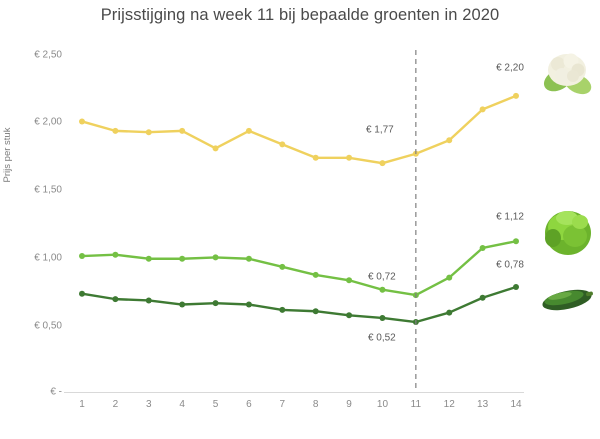  What do you see at coordinates (568, 233) in the screenshot?
I see `lettuce-photo` at bounding box center [568, 233].